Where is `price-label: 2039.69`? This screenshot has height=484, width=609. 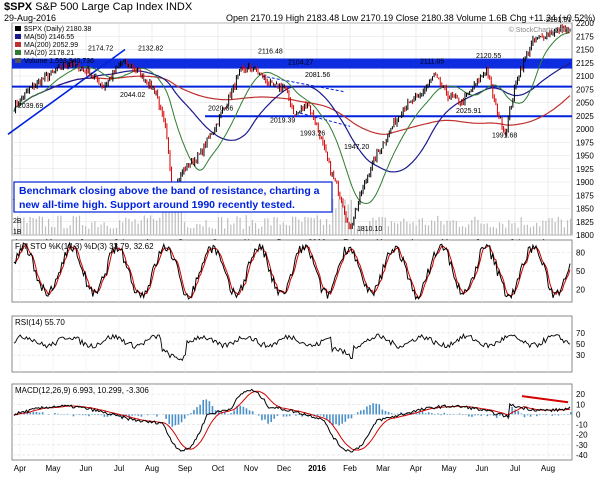 price-label: 2039.69 is located at coordinates (30, 106).